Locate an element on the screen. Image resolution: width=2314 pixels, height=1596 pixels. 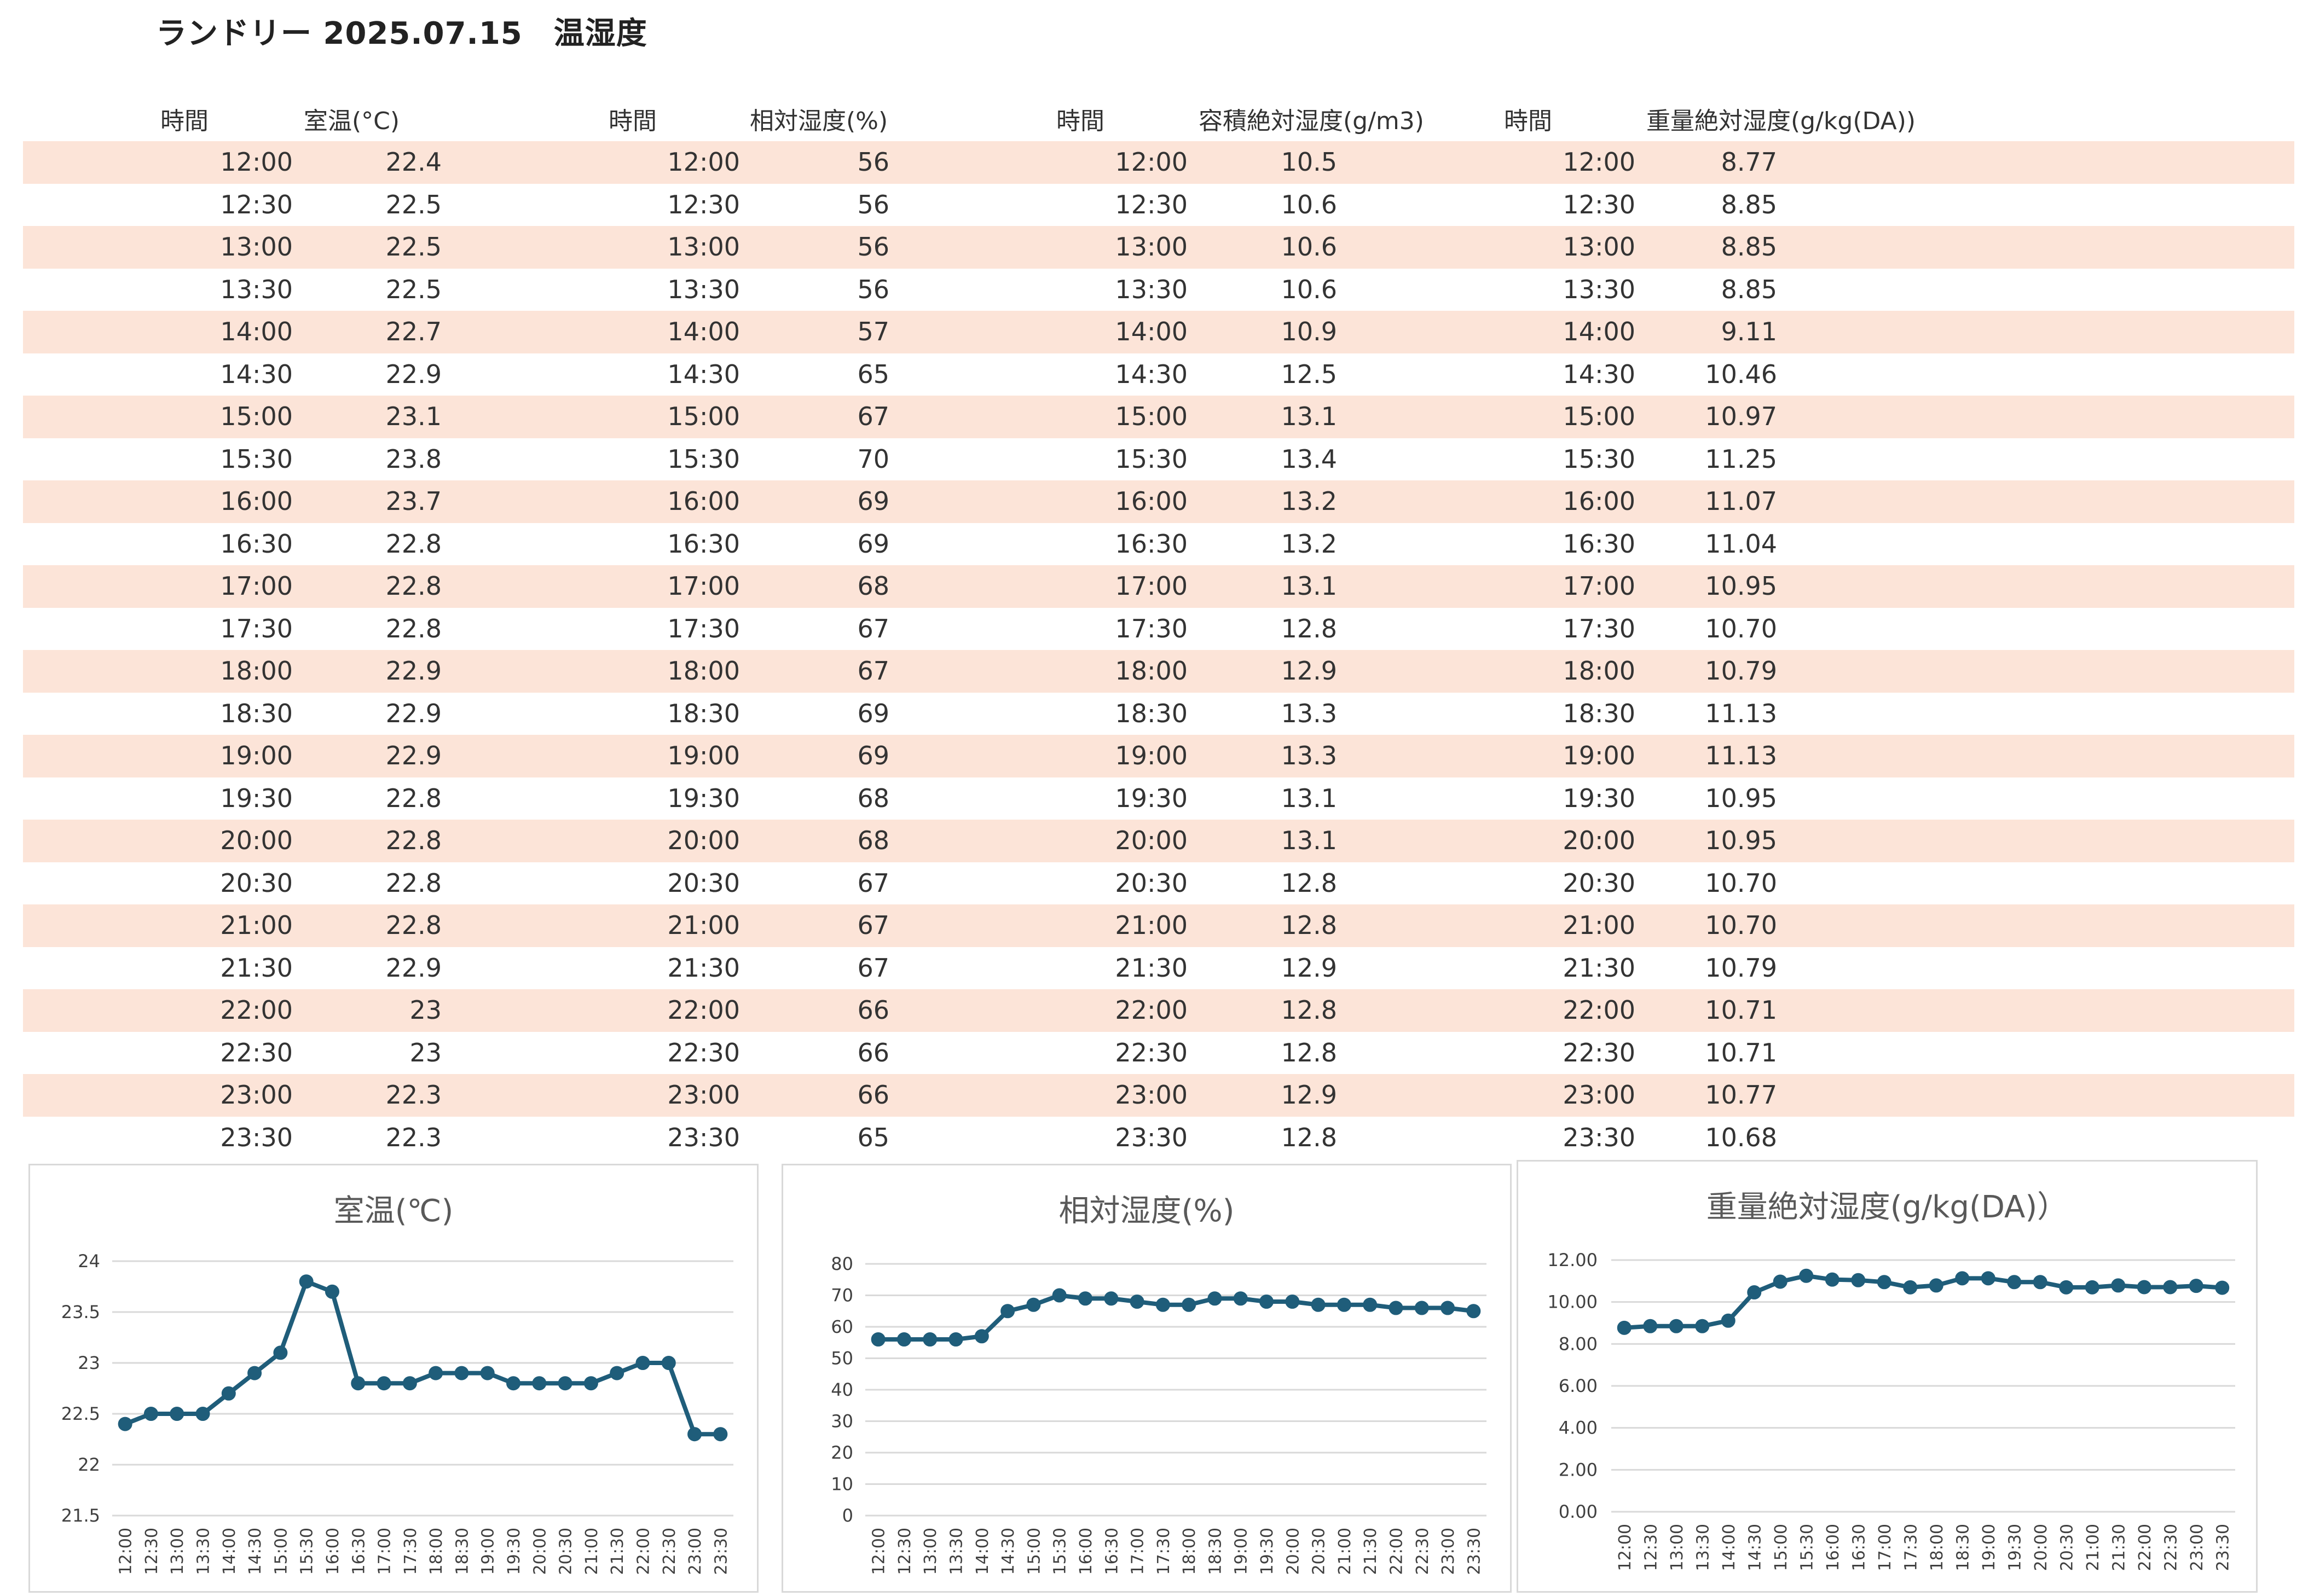
cell-relative-humidity: 56 is located at coordinates (873, 289).